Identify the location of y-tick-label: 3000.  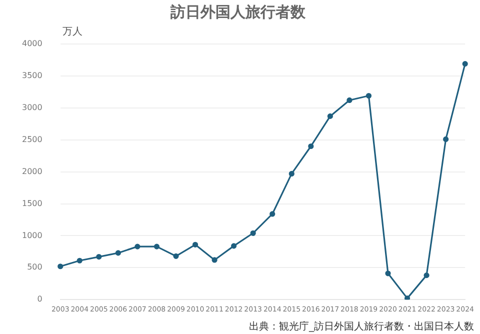
(32, 107).